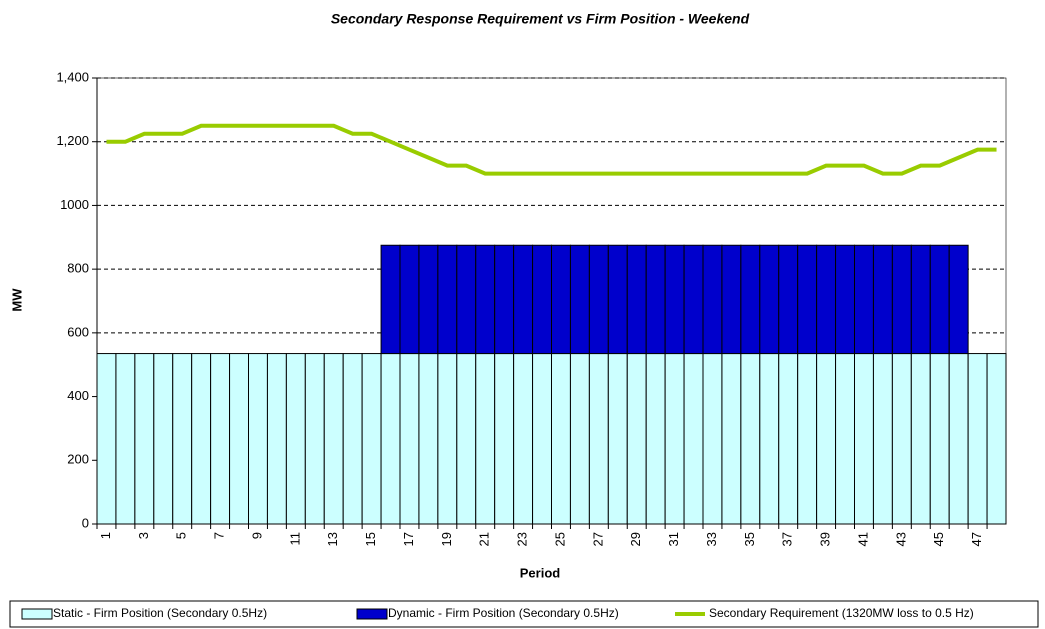 This screenshot has width=1045, height=629. I want to click on x-tick-label: 21, so click(484, 539).